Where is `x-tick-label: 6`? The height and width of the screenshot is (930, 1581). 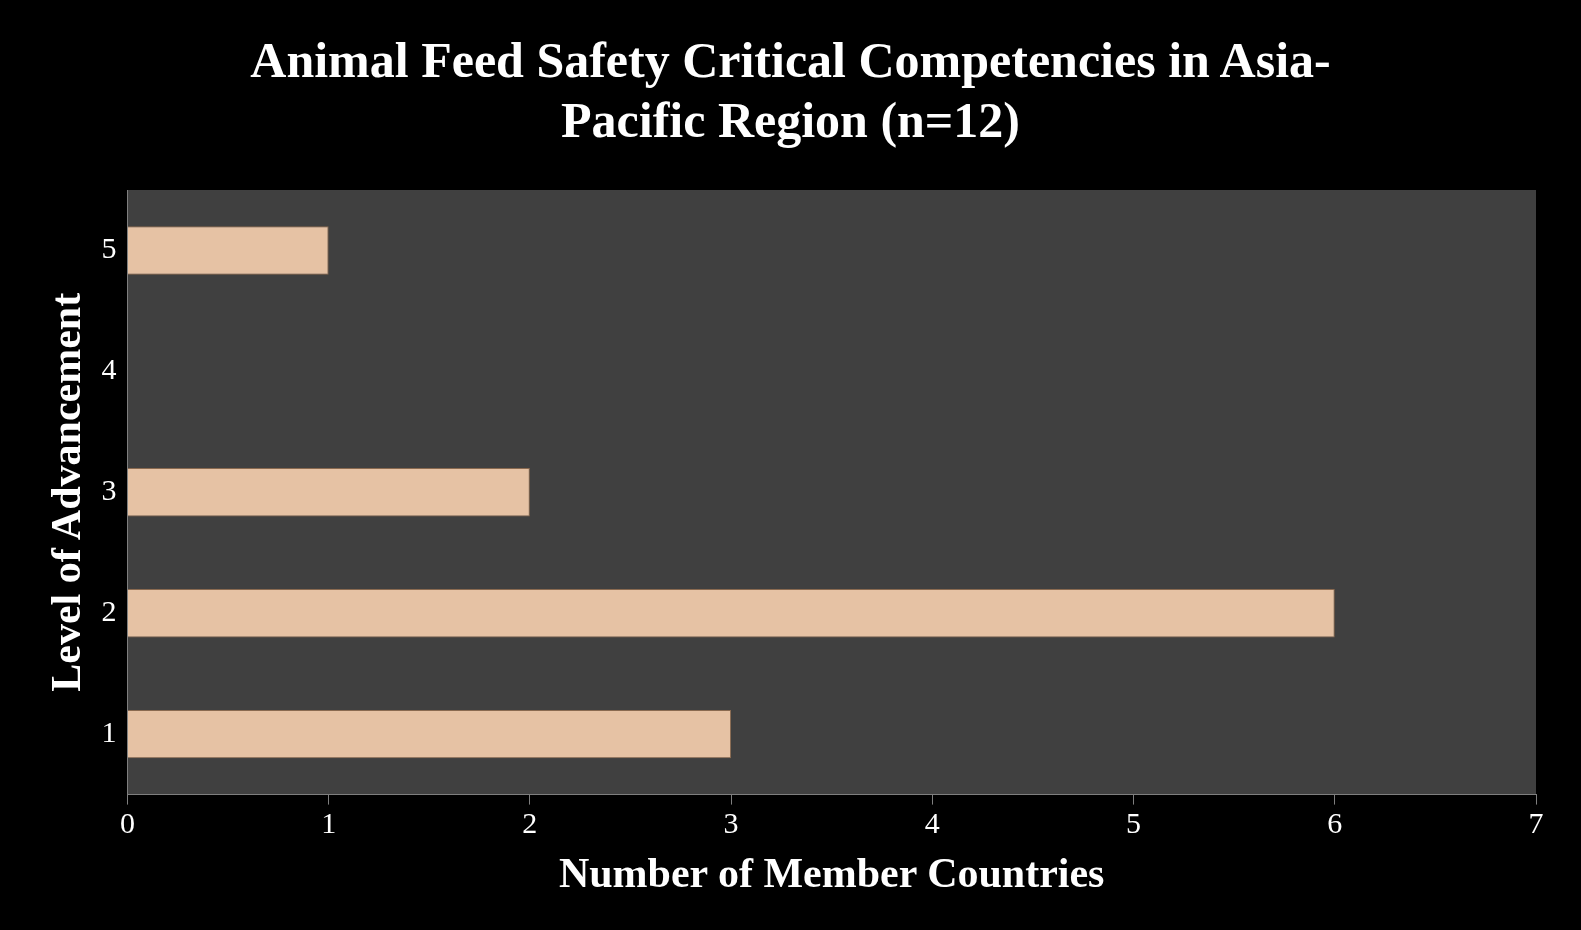 x-tick-label: 6 is located at coordinates (1335, 823).